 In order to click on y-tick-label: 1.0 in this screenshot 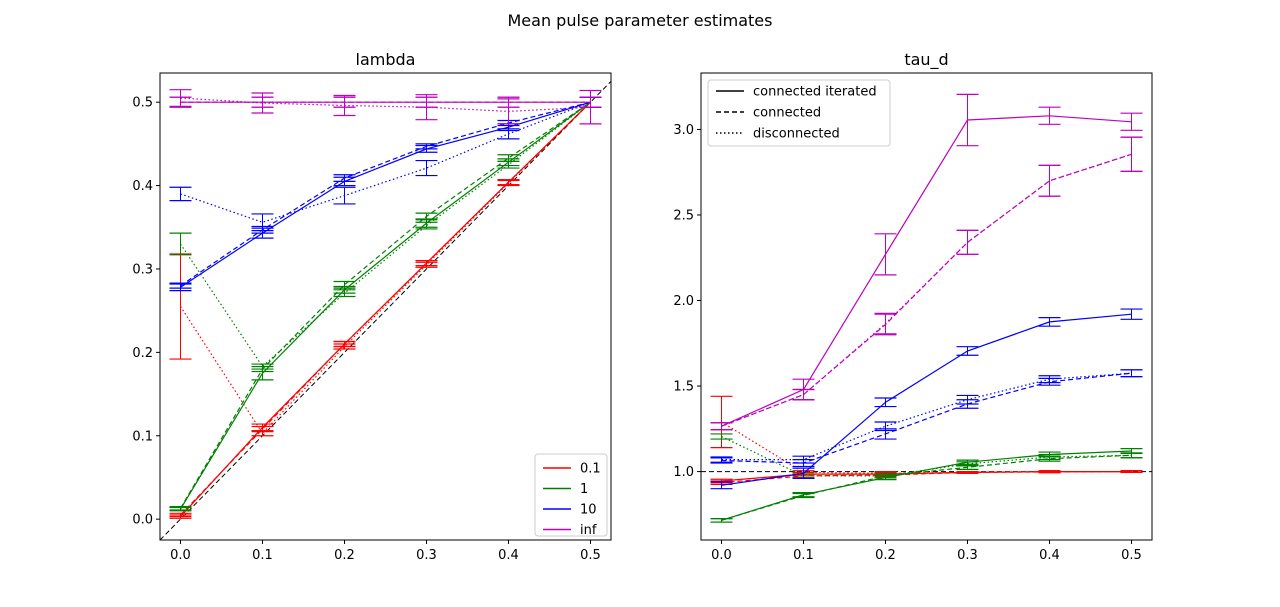, I will do `click(683, 472)`.